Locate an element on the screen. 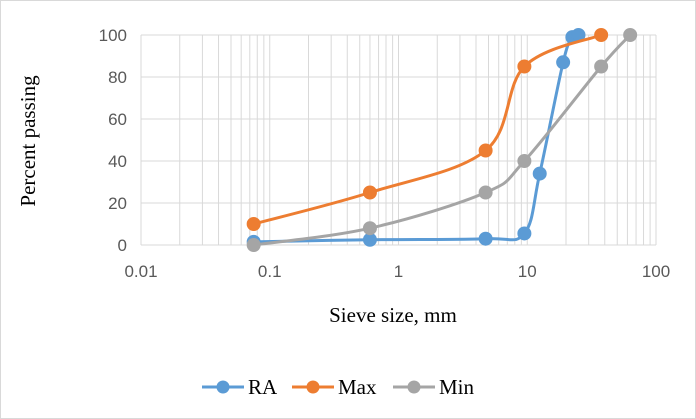 The image size is (696, 419). x-tick-label: 1 is located at coordinates (398, 271).